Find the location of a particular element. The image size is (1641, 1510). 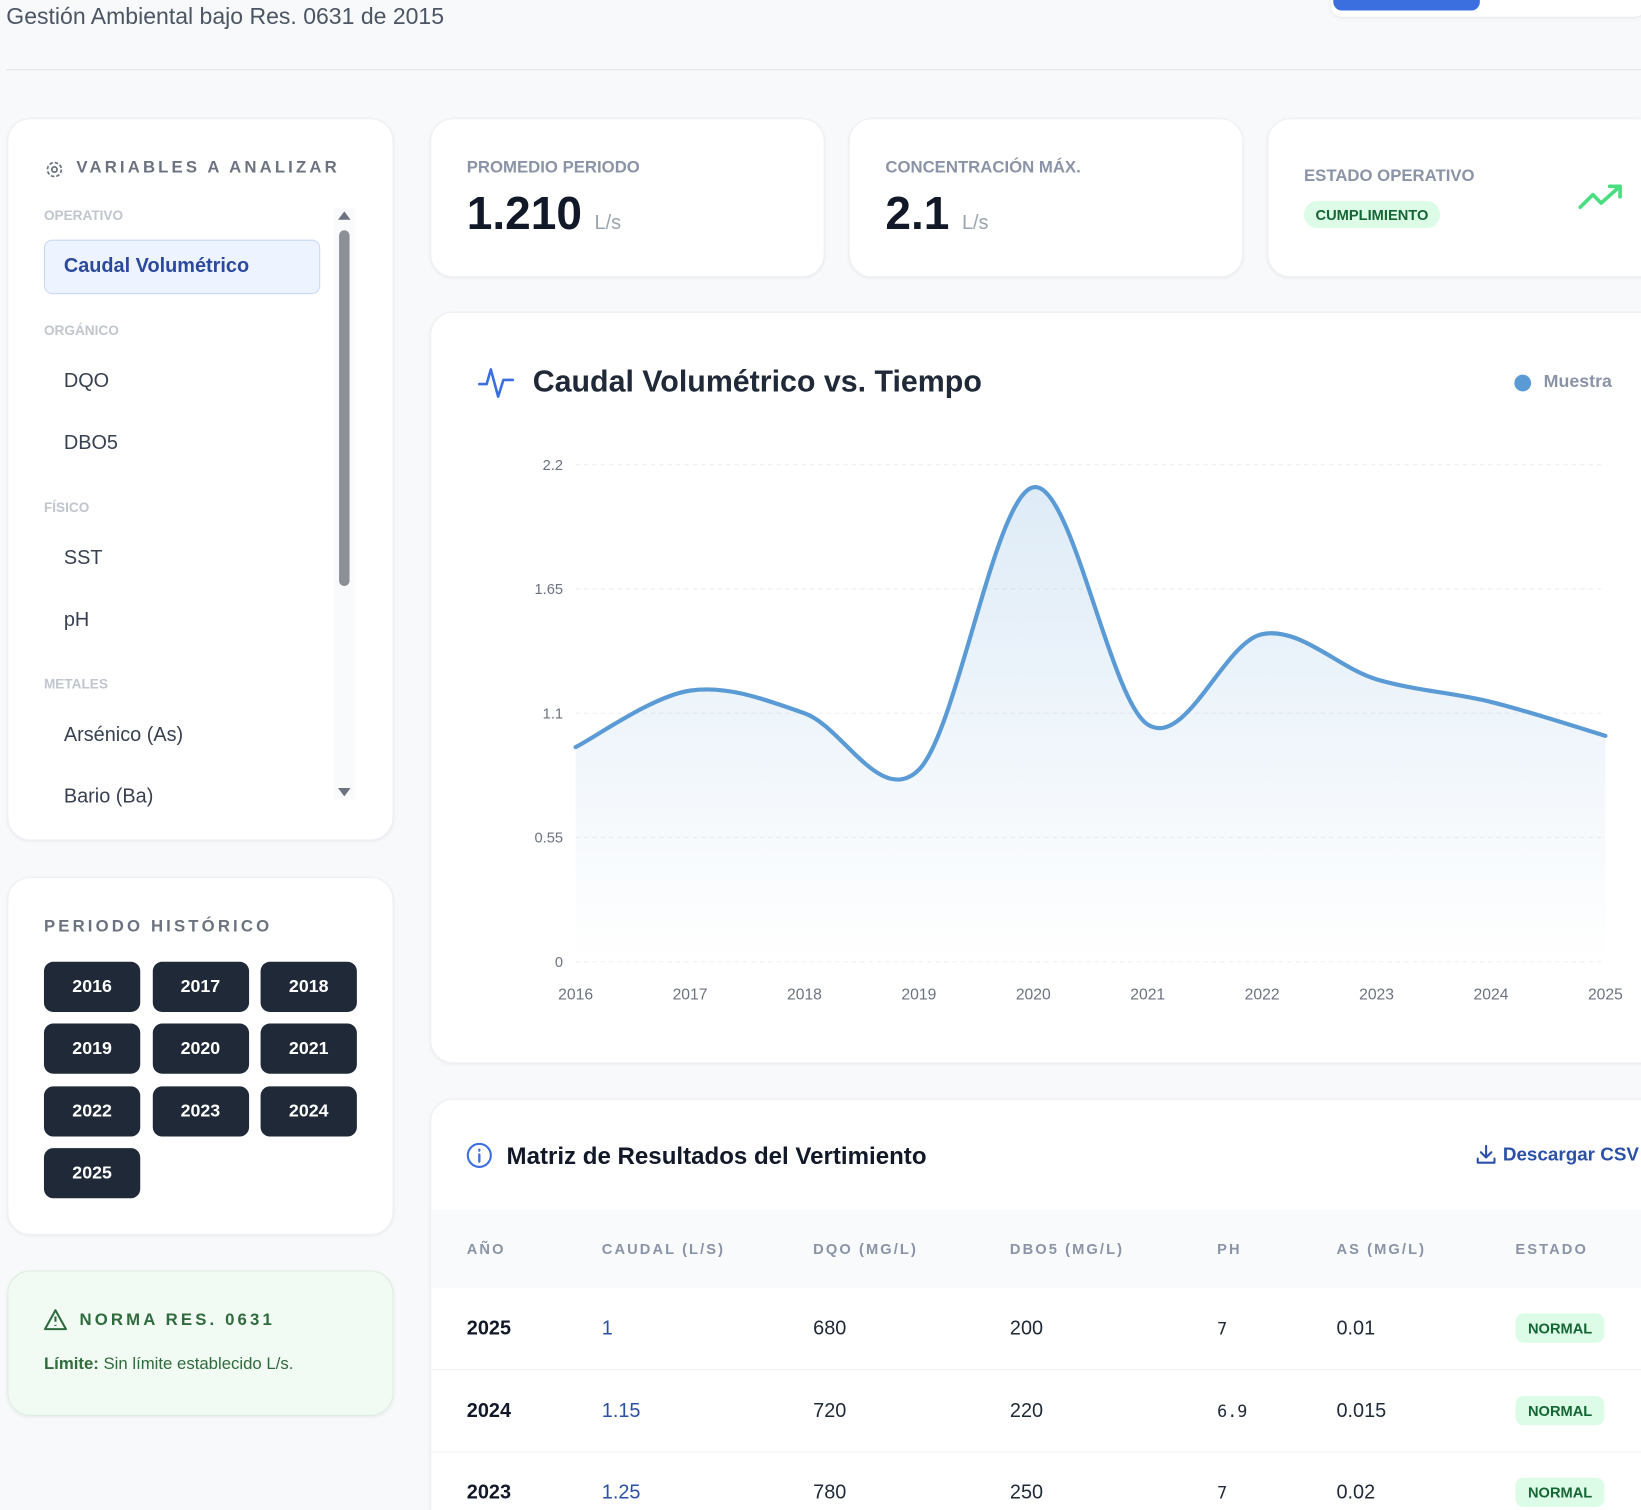

year-button: 2019 is located at coordinates (92, 1049).